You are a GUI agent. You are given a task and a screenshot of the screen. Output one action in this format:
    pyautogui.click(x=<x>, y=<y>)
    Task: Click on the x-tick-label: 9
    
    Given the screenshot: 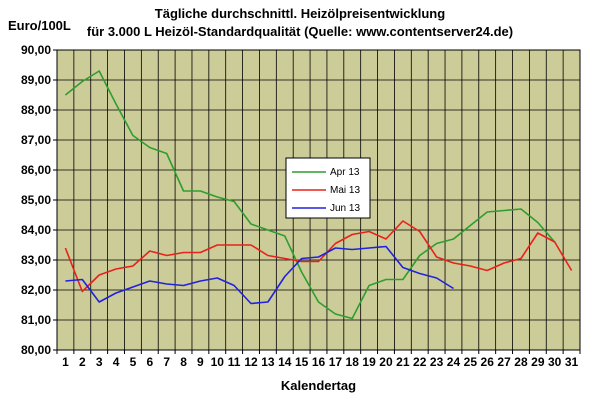 What is the action you would take?
    pyautogui.click(x=200, y=362)
    